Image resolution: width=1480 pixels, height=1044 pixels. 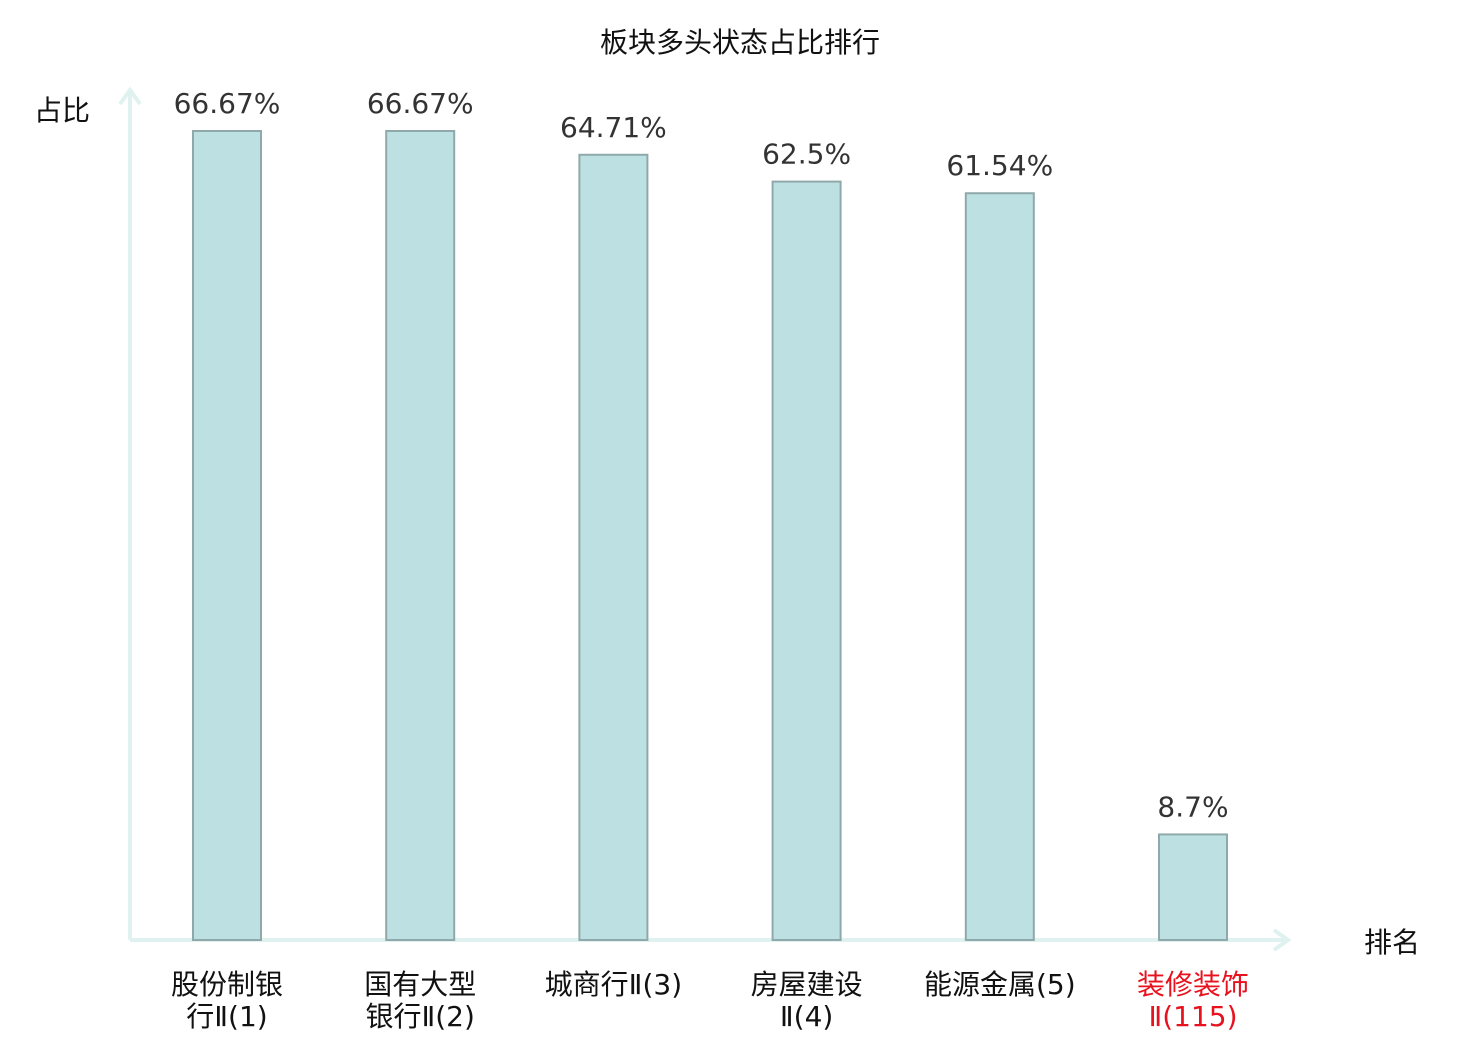 I want to click on category-label: 能源金属(5), so click(x=1000, y=984).